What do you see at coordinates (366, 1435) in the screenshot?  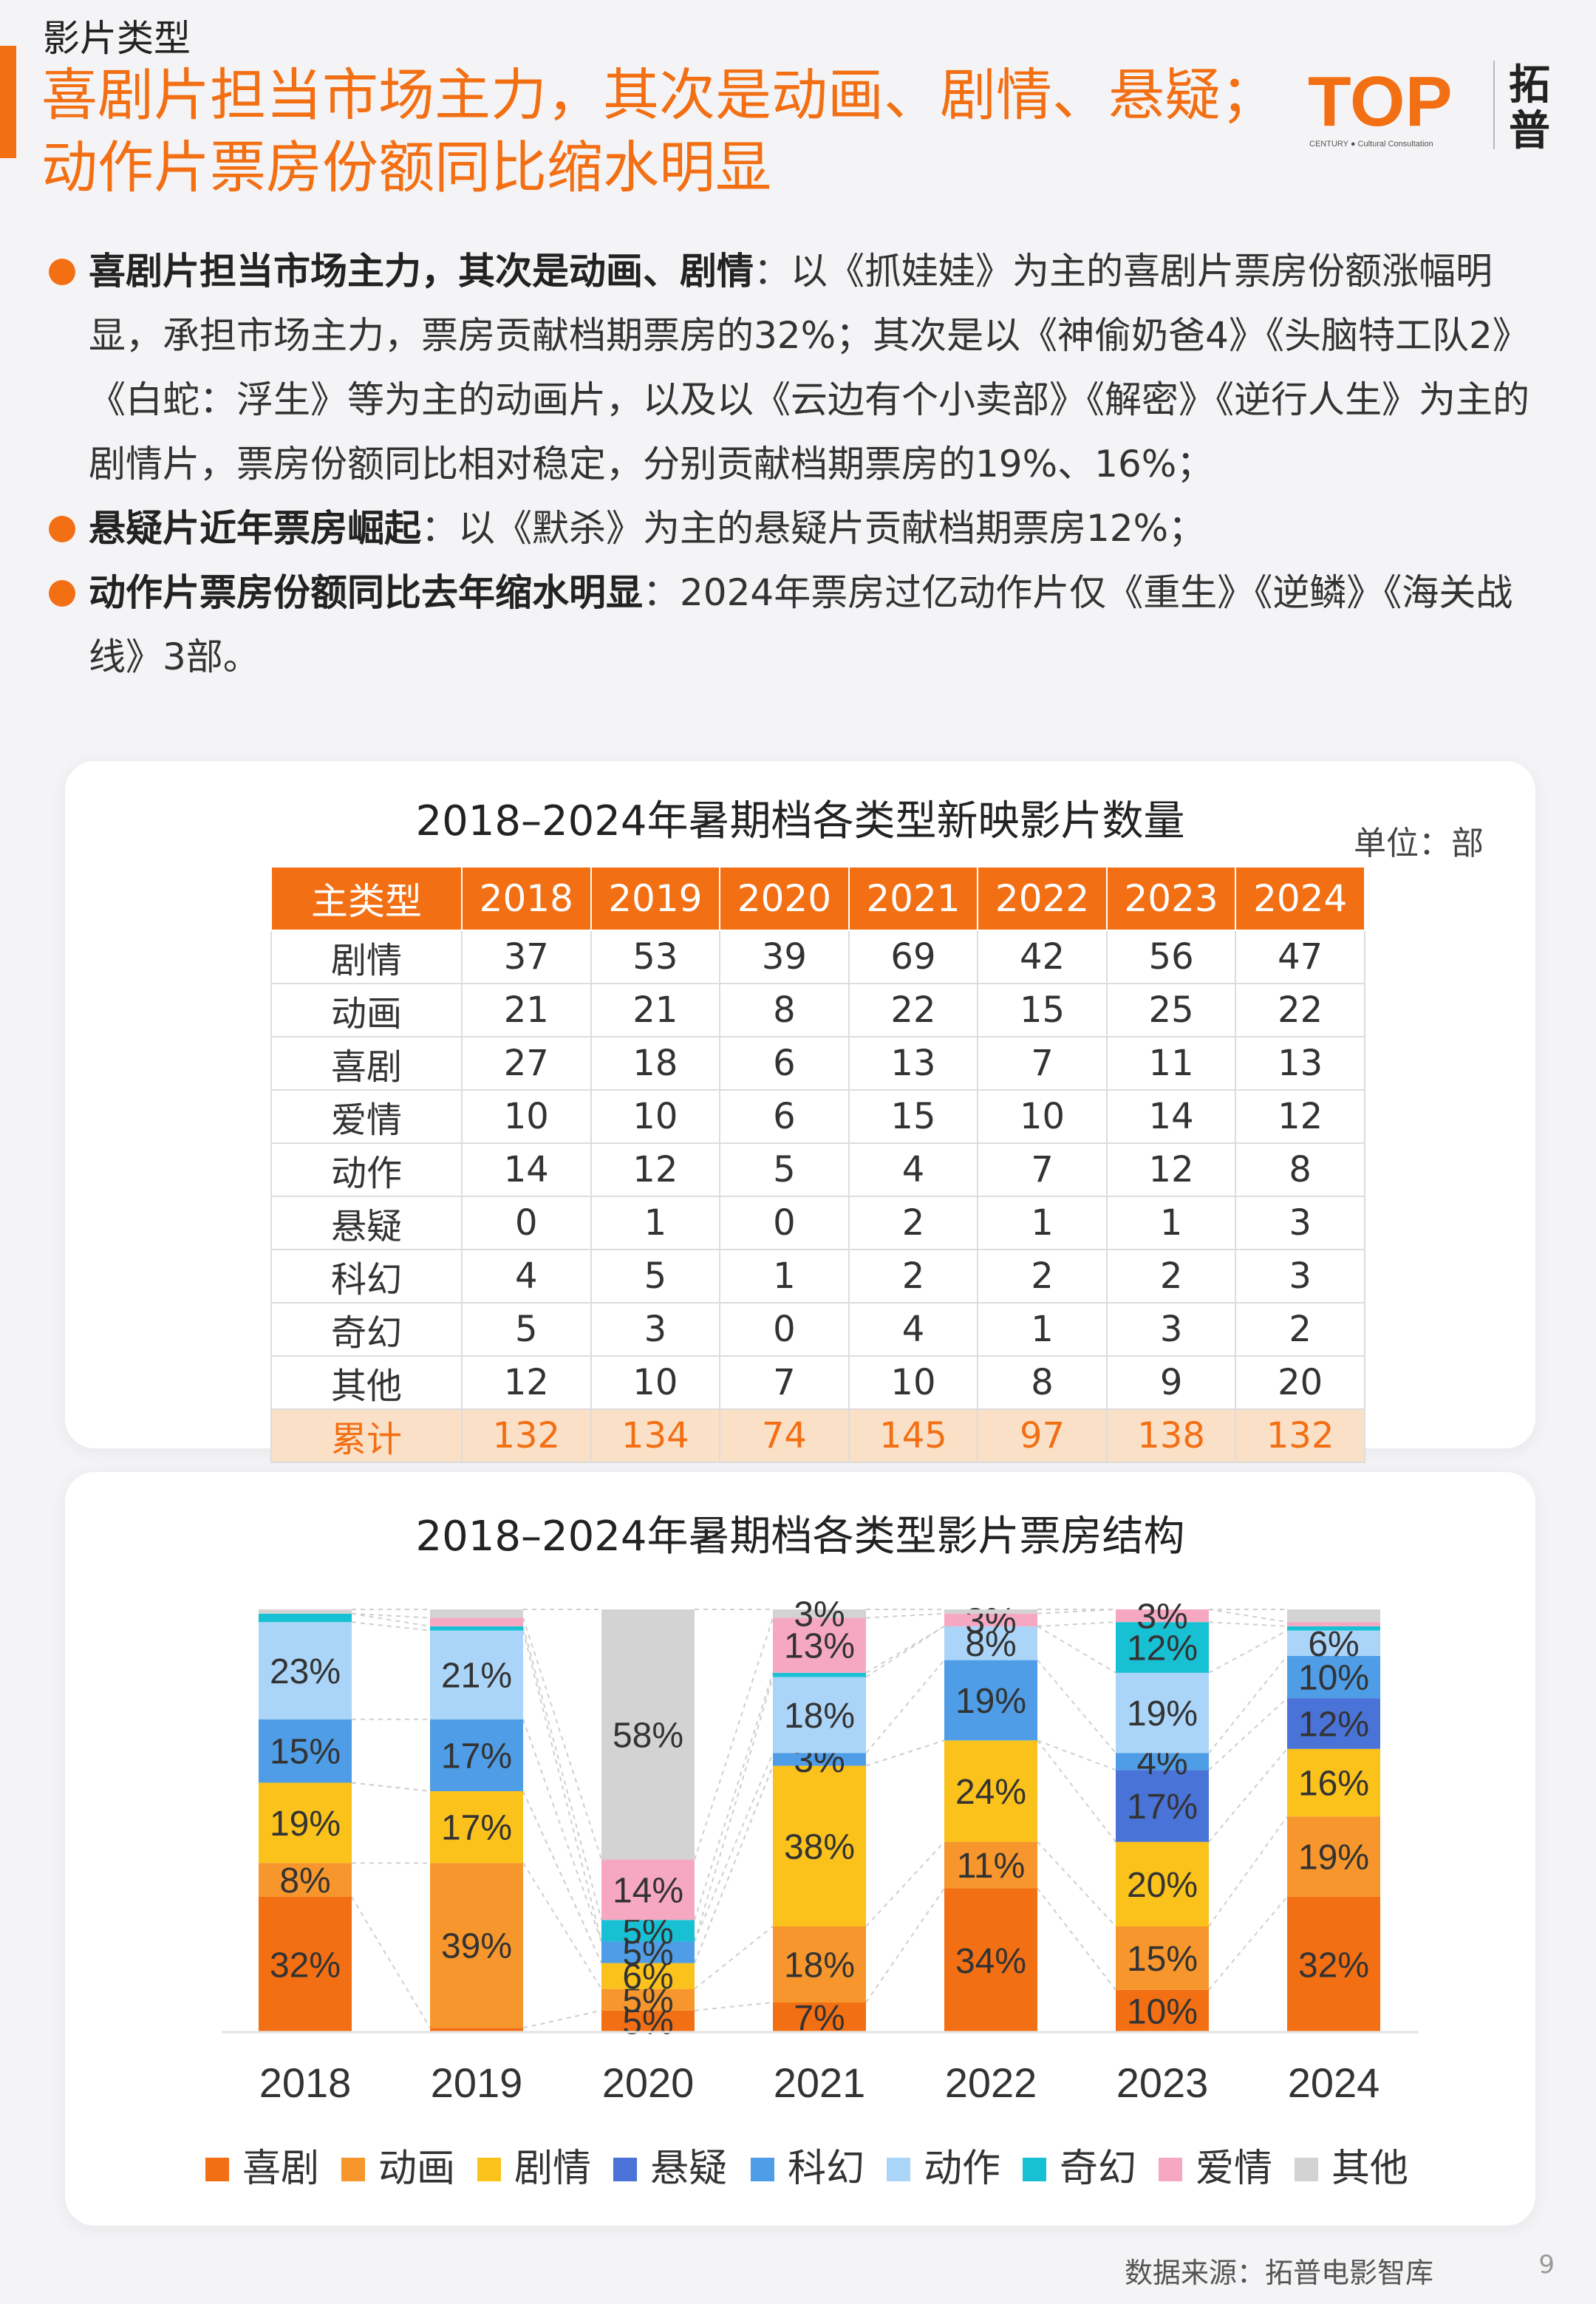 I see `total-label: 累计` at bounding box center [366, 1435].